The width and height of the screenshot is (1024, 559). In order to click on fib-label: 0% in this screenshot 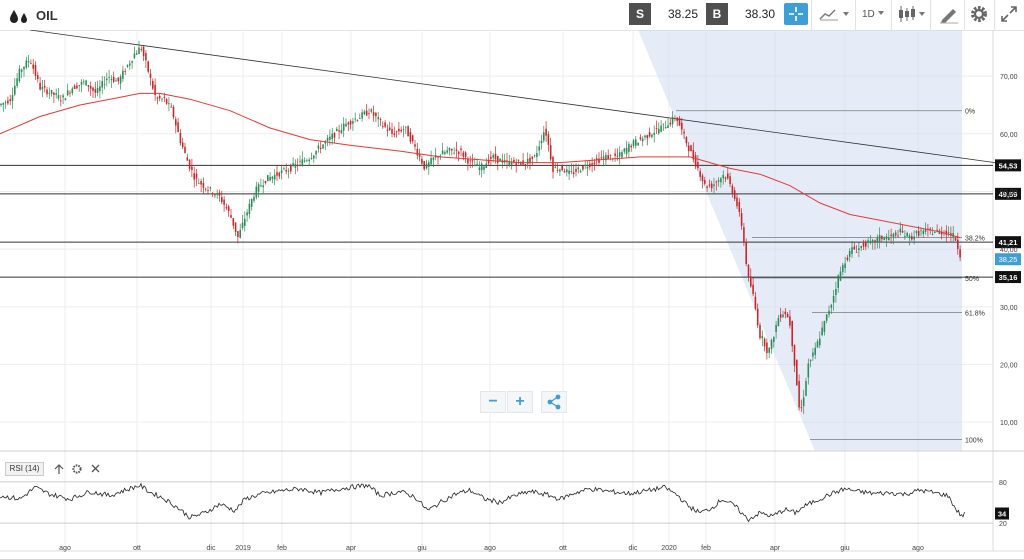, I will do `click(970, 112)`.